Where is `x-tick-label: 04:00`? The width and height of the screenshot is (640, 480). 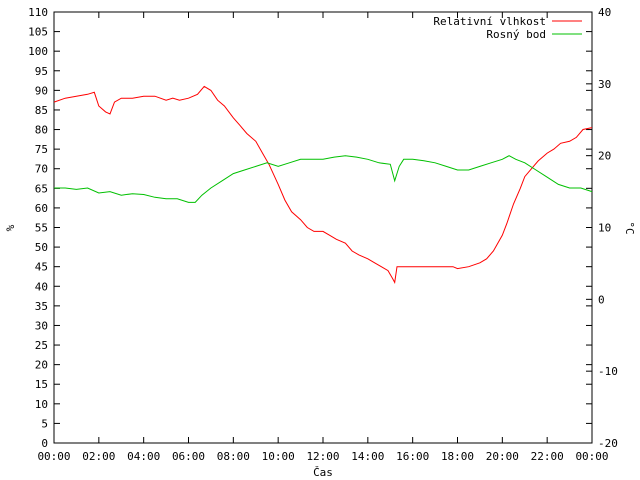
x-tick-label: 04:00 is located at coordinates (143, 456).